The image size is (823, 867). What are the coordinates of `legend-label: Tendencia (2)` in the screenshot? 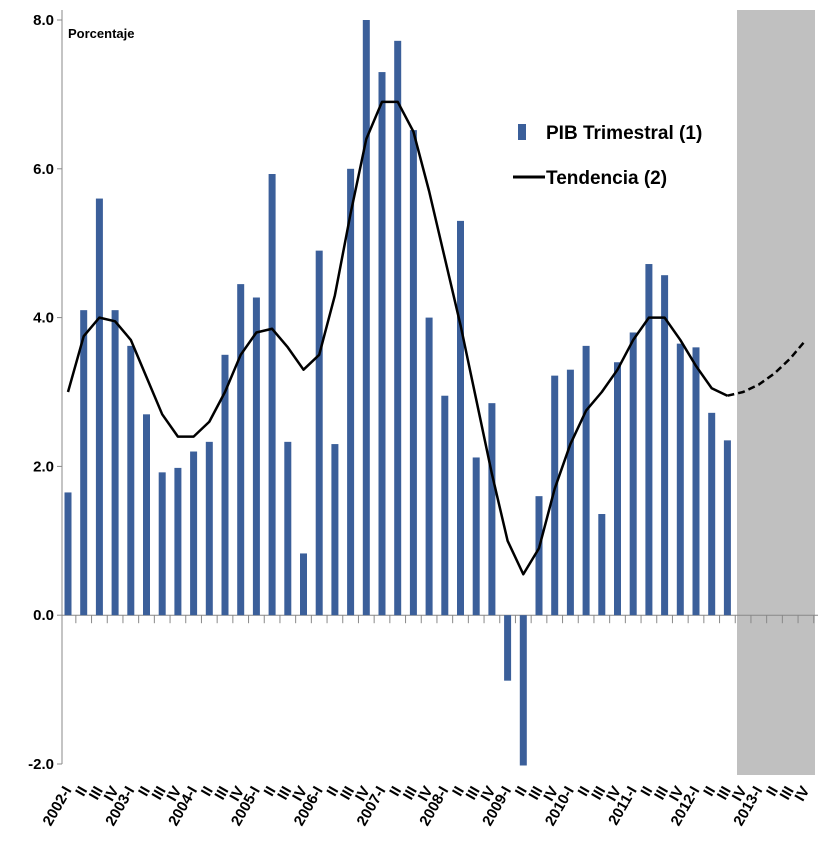 It's located at (606, 178).